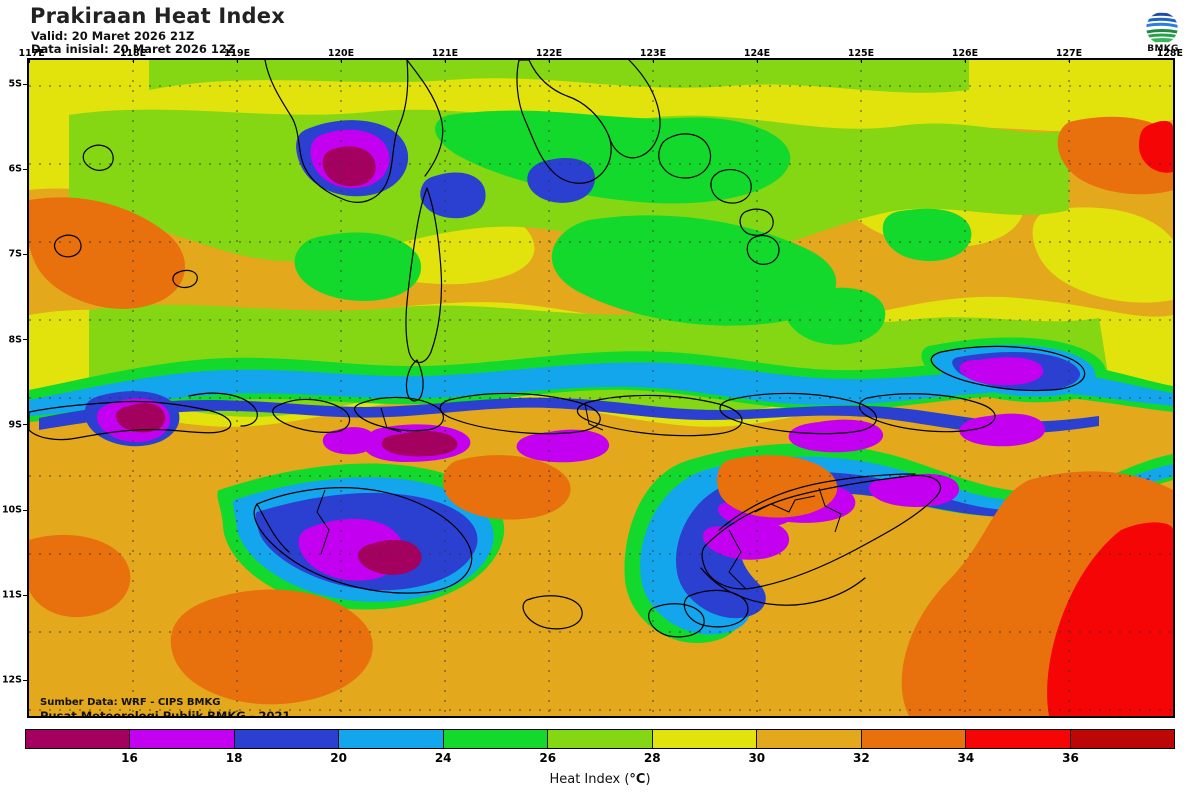 The height and width of the screenshot is (800, 1200). I want to click on colorbar-tick-18: 18, so click(234, 758).